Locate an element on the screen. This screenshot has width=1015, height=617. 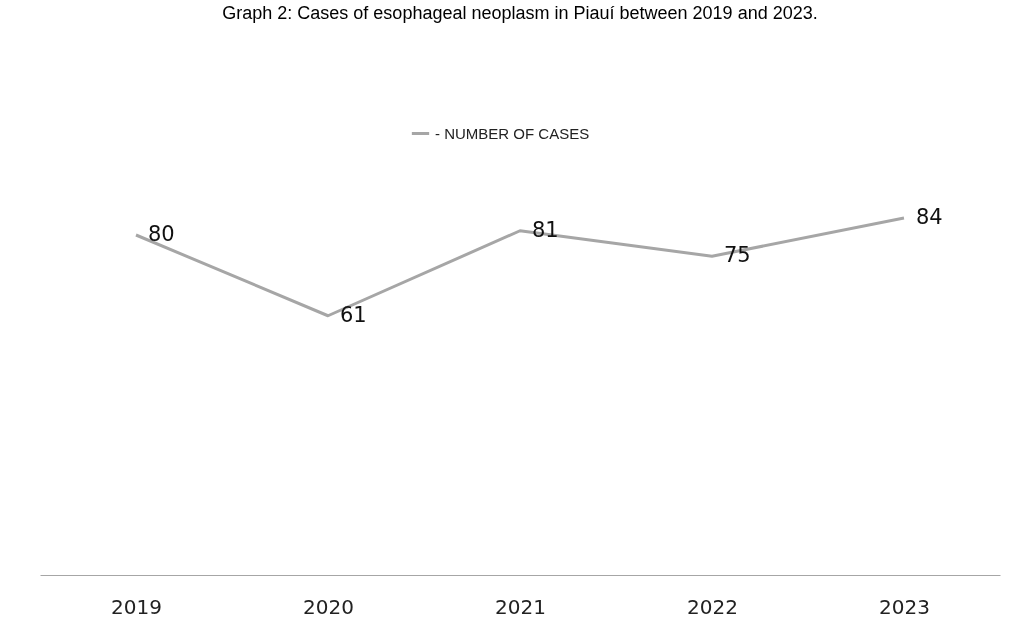
legend-label: - NUMBER OF CASES is located at coordinates (512, 133).